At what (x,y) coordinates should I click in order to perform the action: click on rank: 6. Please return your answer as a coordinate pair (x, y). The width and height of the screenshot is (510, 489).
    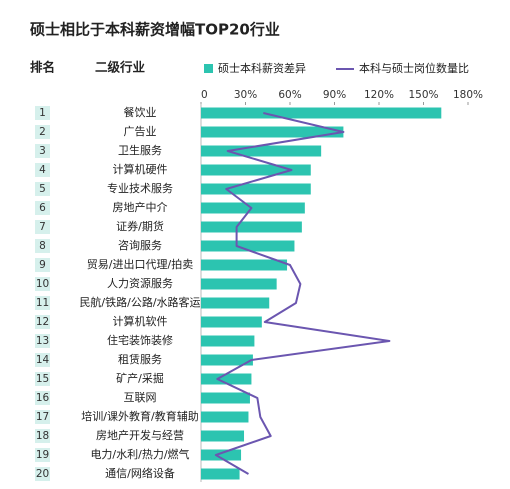
    Looking at the image, I should click on (42, 208).